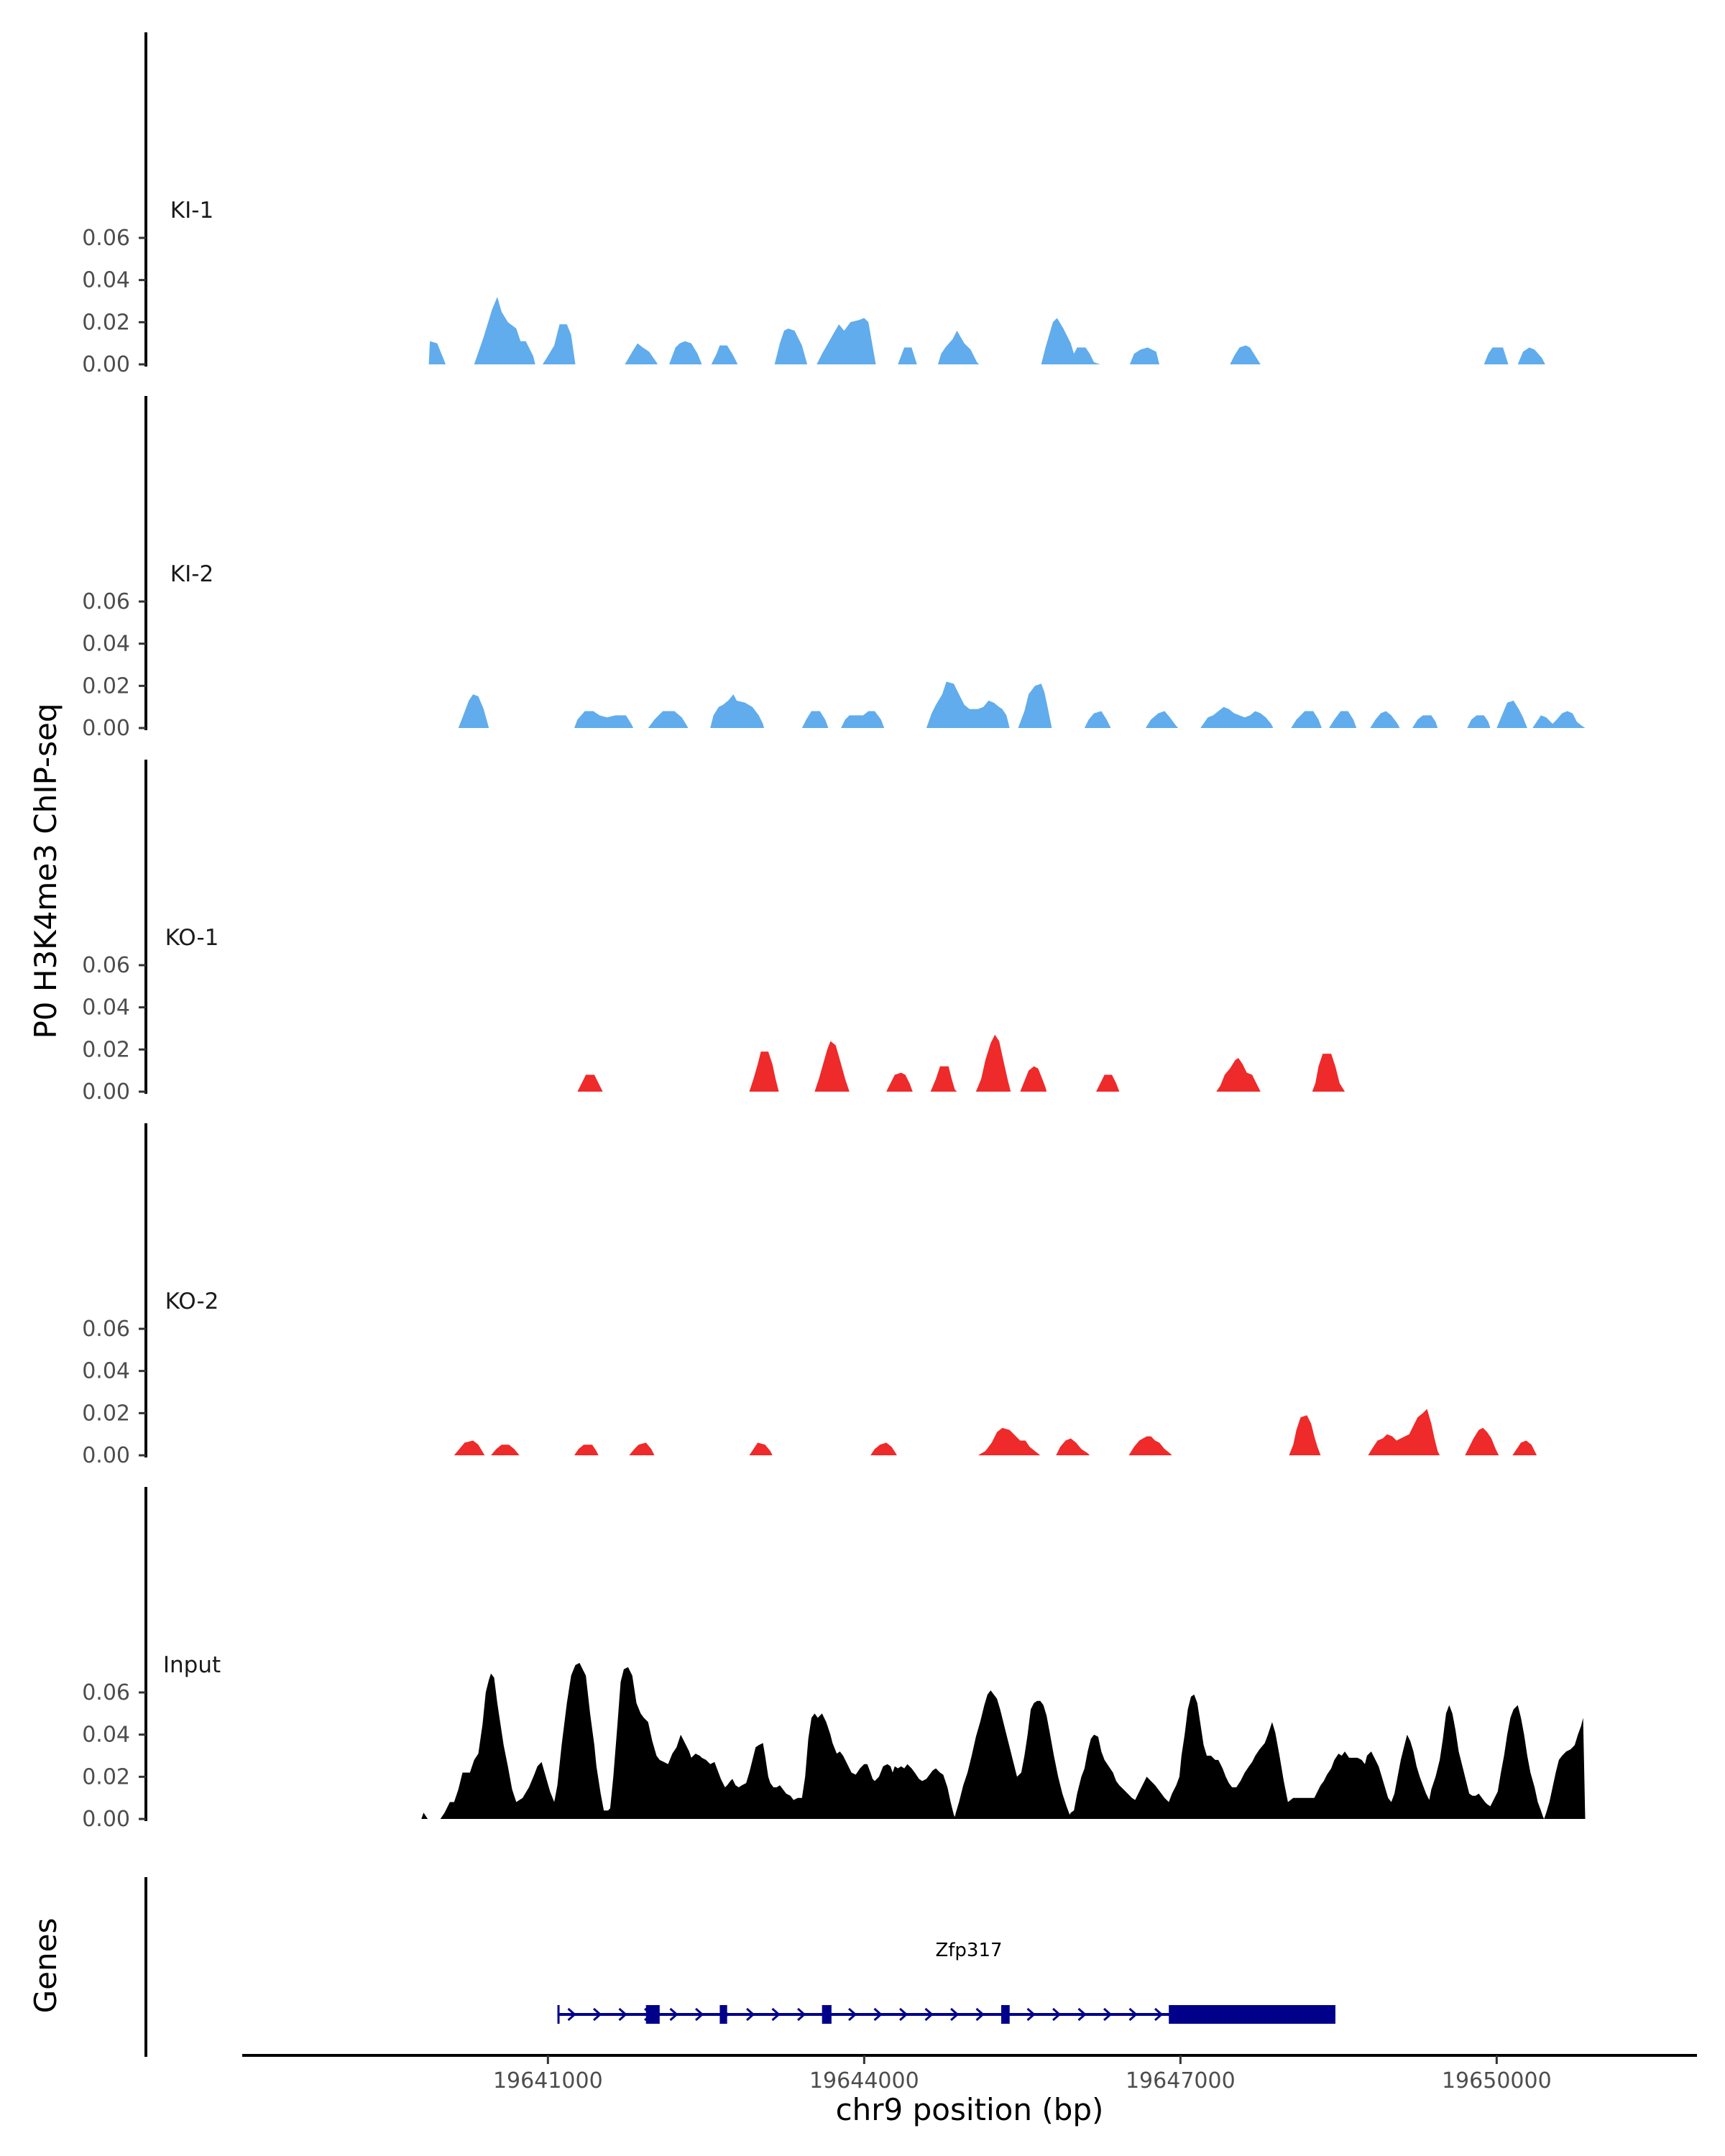  I want to click on track-ki-1: 0.00 0.02 0.04 0.06 KI-1, so click(813, 204).